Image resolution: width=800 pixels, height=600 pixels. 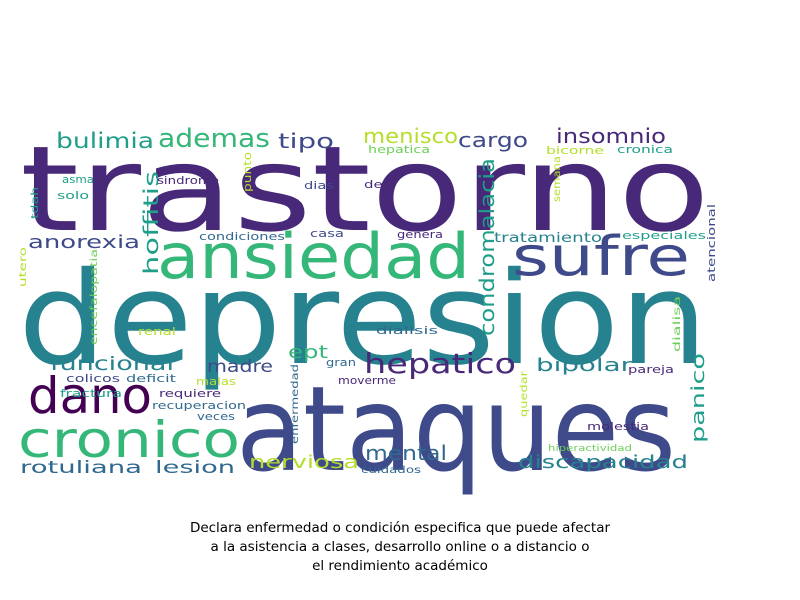 What do you see at coordinates (308, 352) in the screenshot?
I see `word-ept: ept` at bounding box center [308, 352].